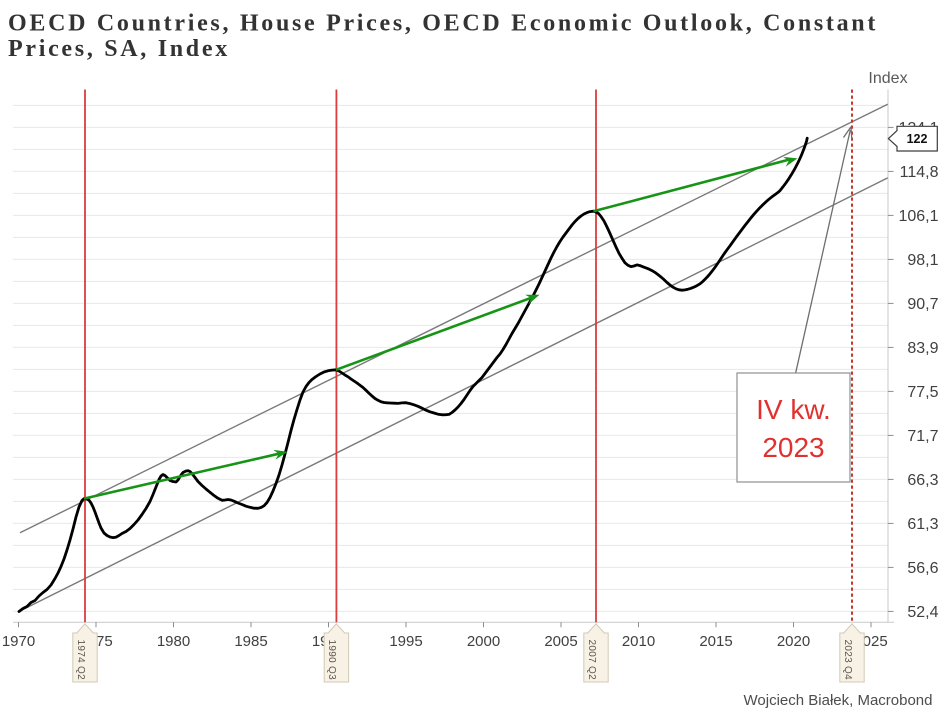 The image size is (945, 723). I want to click on svg-text: 77,5, so click(922, 392).